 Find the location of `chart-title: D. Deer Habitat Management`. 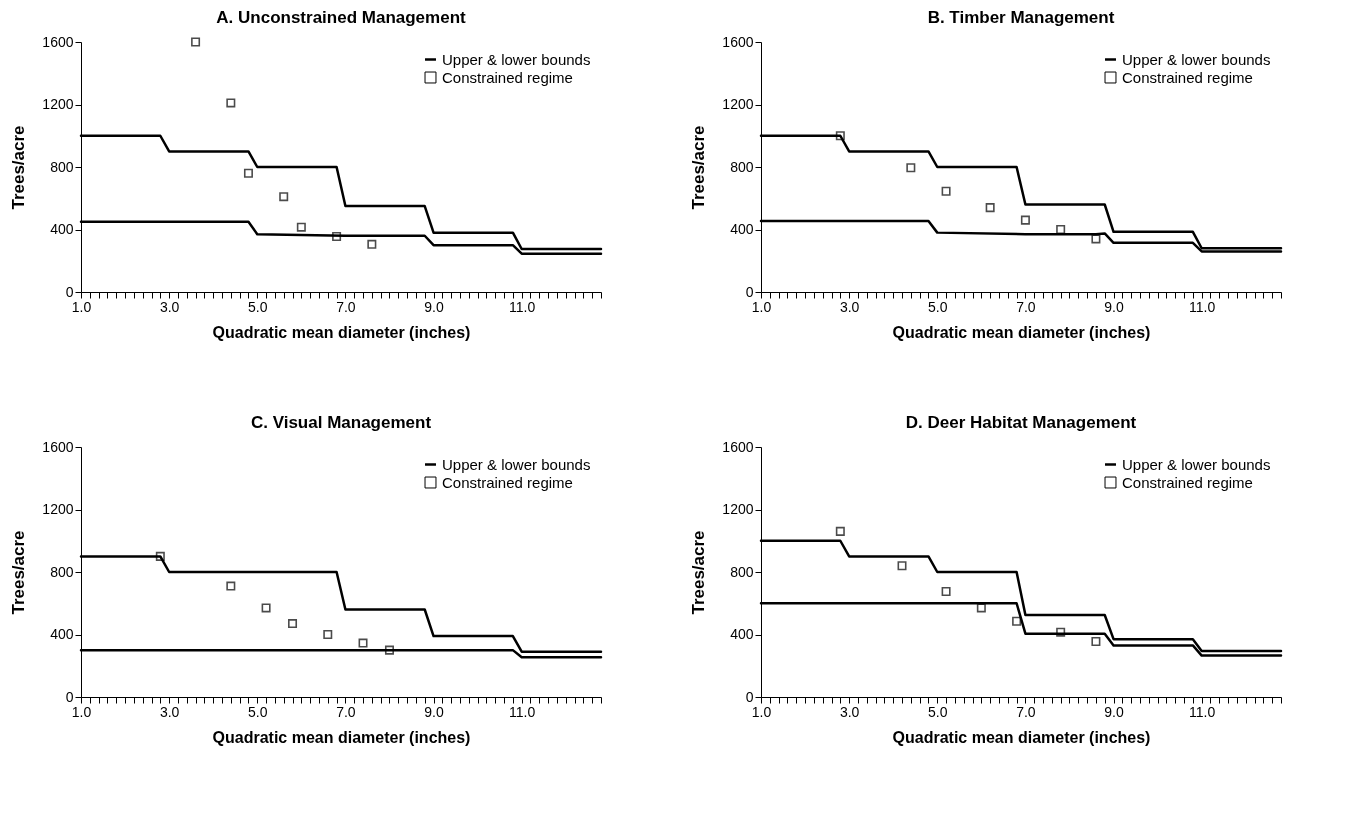

chart-title: D. Deer Habitat Management is located at coordinates (1021, 422).